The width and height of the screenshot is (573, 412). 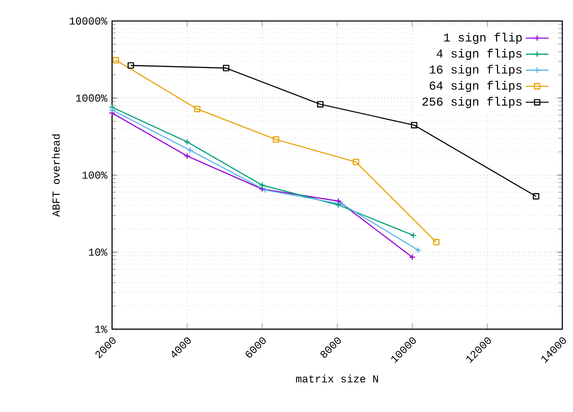 What do you see at coordinates (98, 252) in the screenshot?
I see `y-tick-label: 10%` at bounding box center [98, 252].